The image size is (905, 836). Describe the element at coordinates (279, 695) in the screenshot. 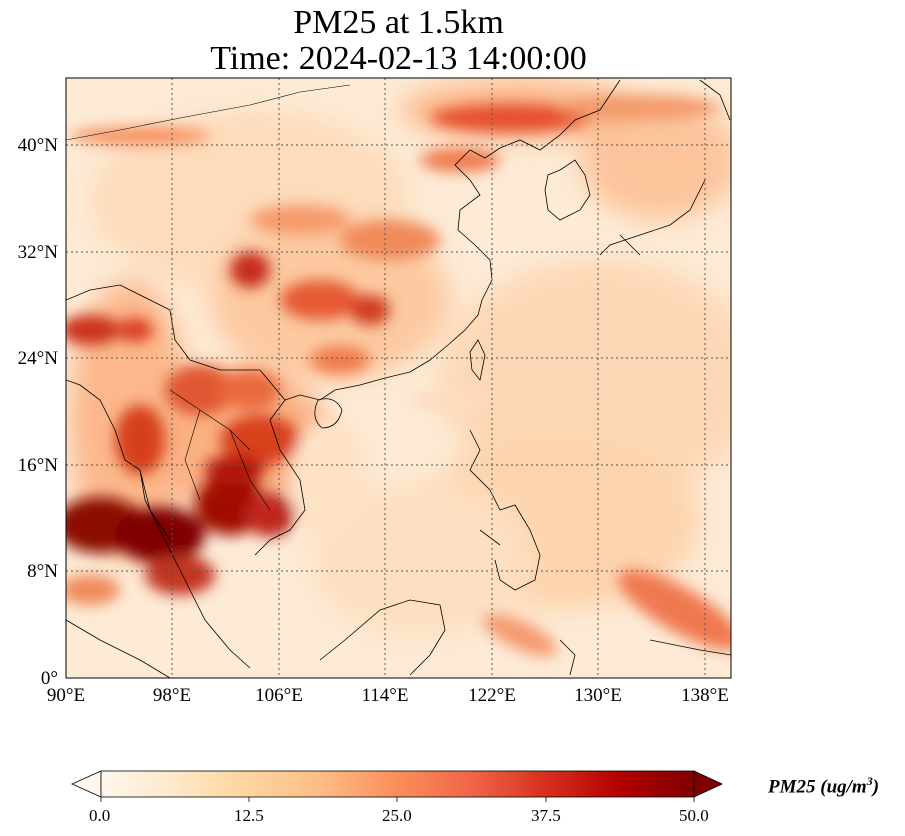

I see `x-tick-label: 106°E` at that location.